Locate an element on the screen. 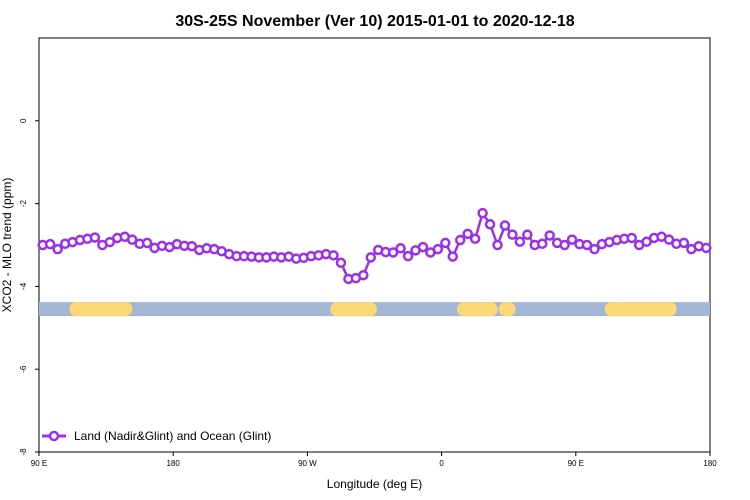 Image resolution: width=750 pixels, height=500 pixels. y-tick-label: -2 is located at coordinates (23, 203).